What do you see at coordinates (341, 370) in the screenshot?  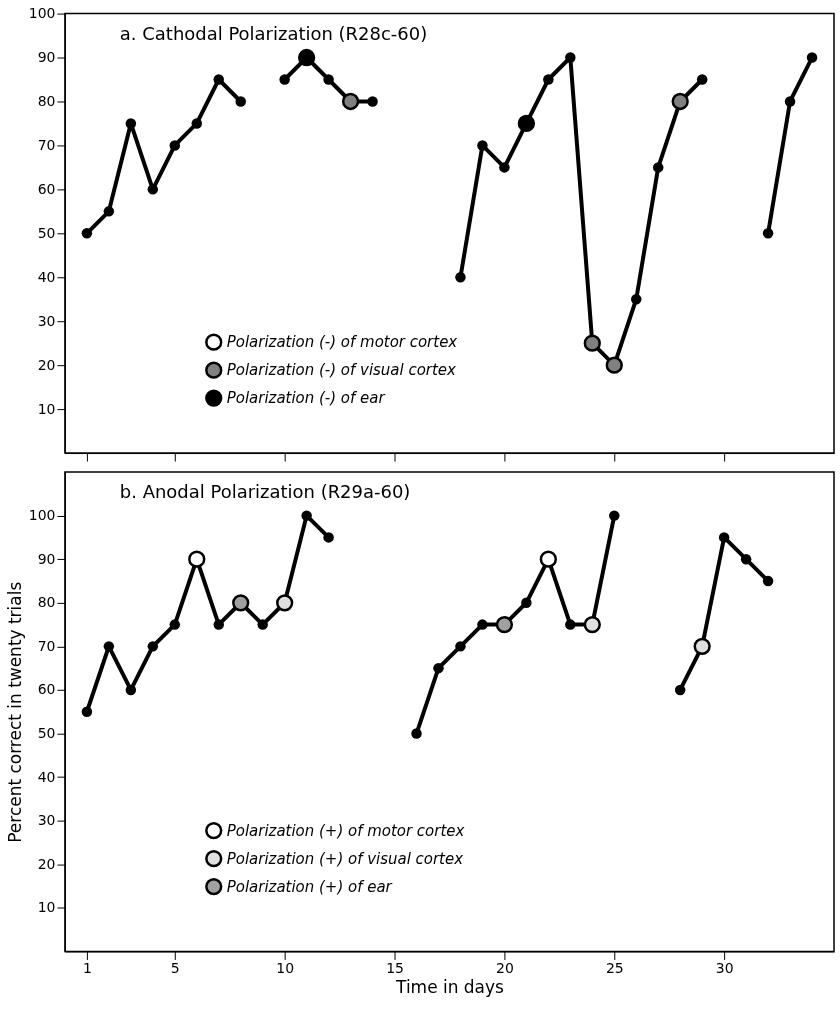 I see `legend-label: Polarization (-) of visual cortex` at bounding box center [341, 370].